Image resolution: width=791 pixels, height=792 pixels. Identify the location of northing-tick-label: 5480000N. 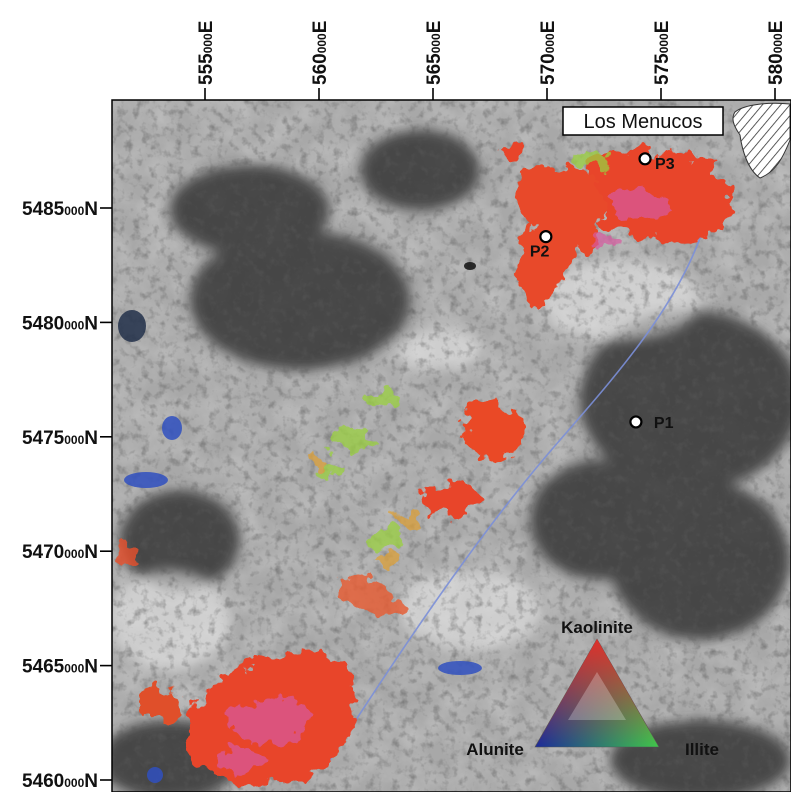
(60, 323).